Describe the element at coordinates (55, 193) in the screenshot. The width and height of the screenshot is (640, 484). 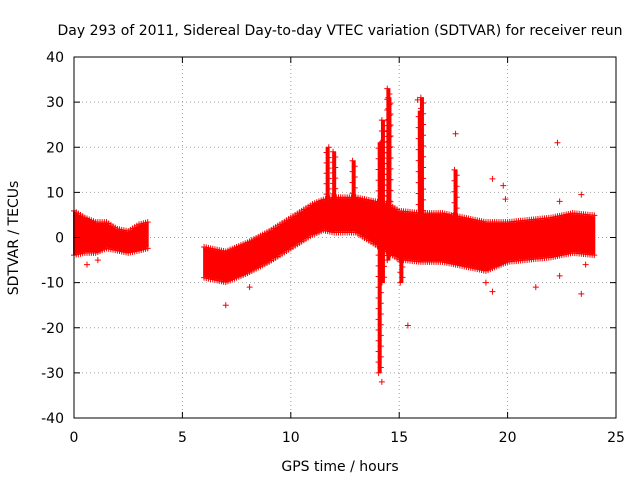
I see `y-tick-label: 10` at that location.